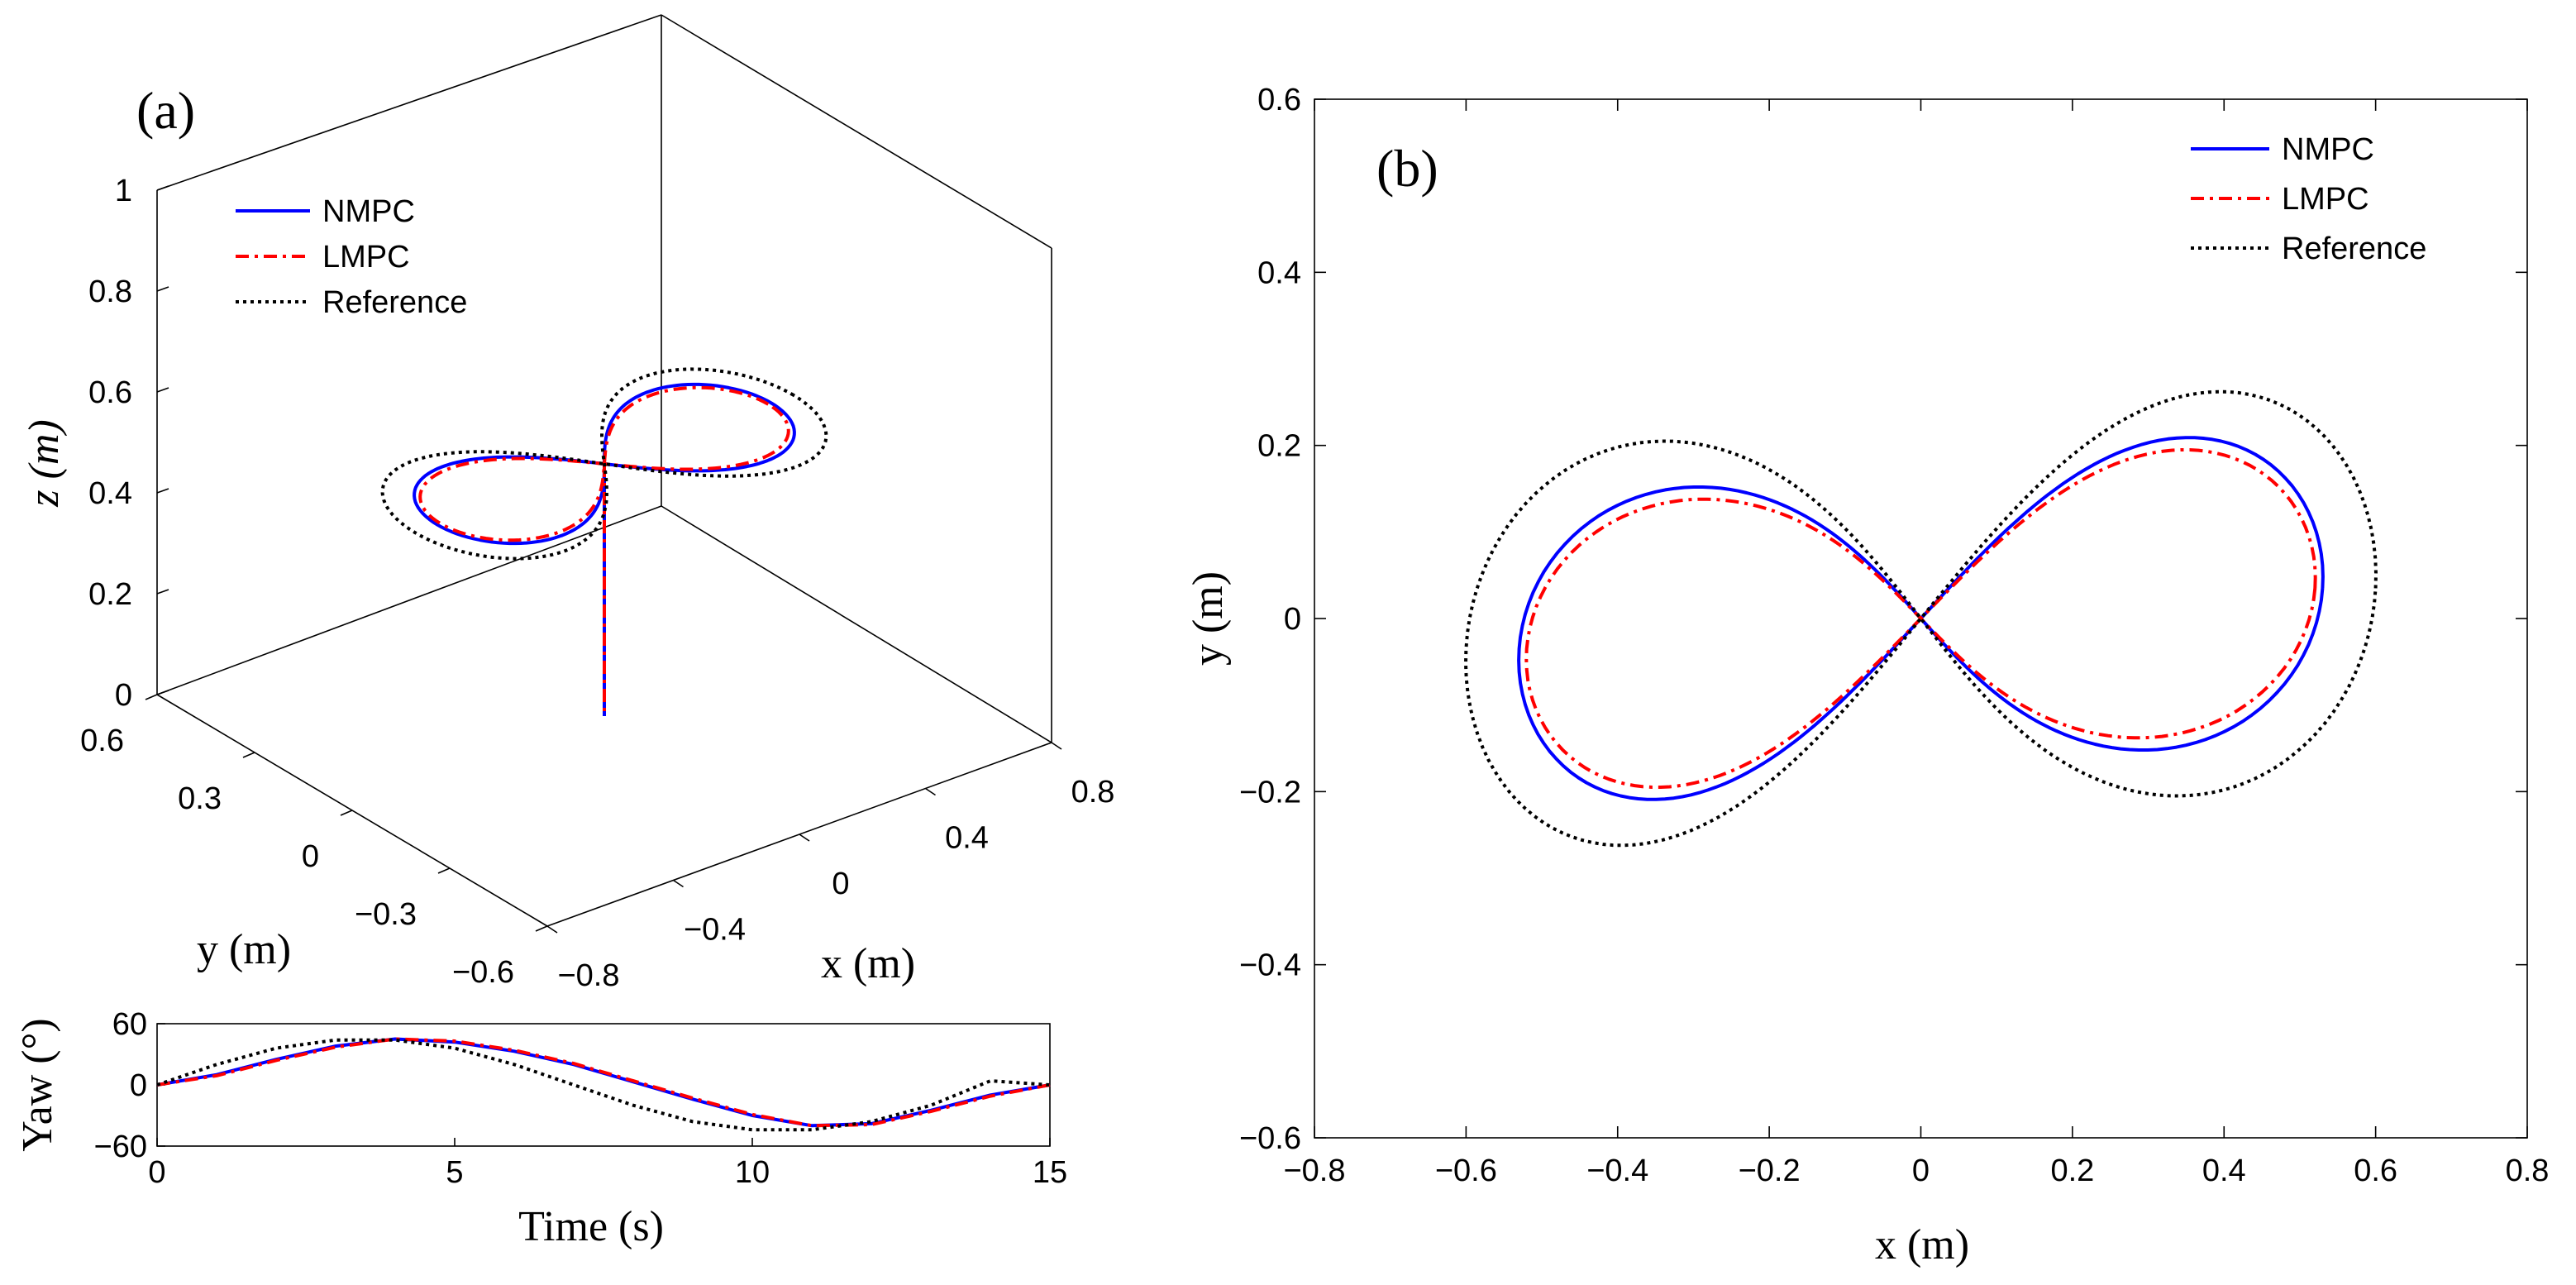 The height and width of the screenshot is (1285, 2576). What do you see at coordinates (1270, 965) in the screenshot?
I see `y-tick-label: −0.4` at bounding box center [1270, 965].